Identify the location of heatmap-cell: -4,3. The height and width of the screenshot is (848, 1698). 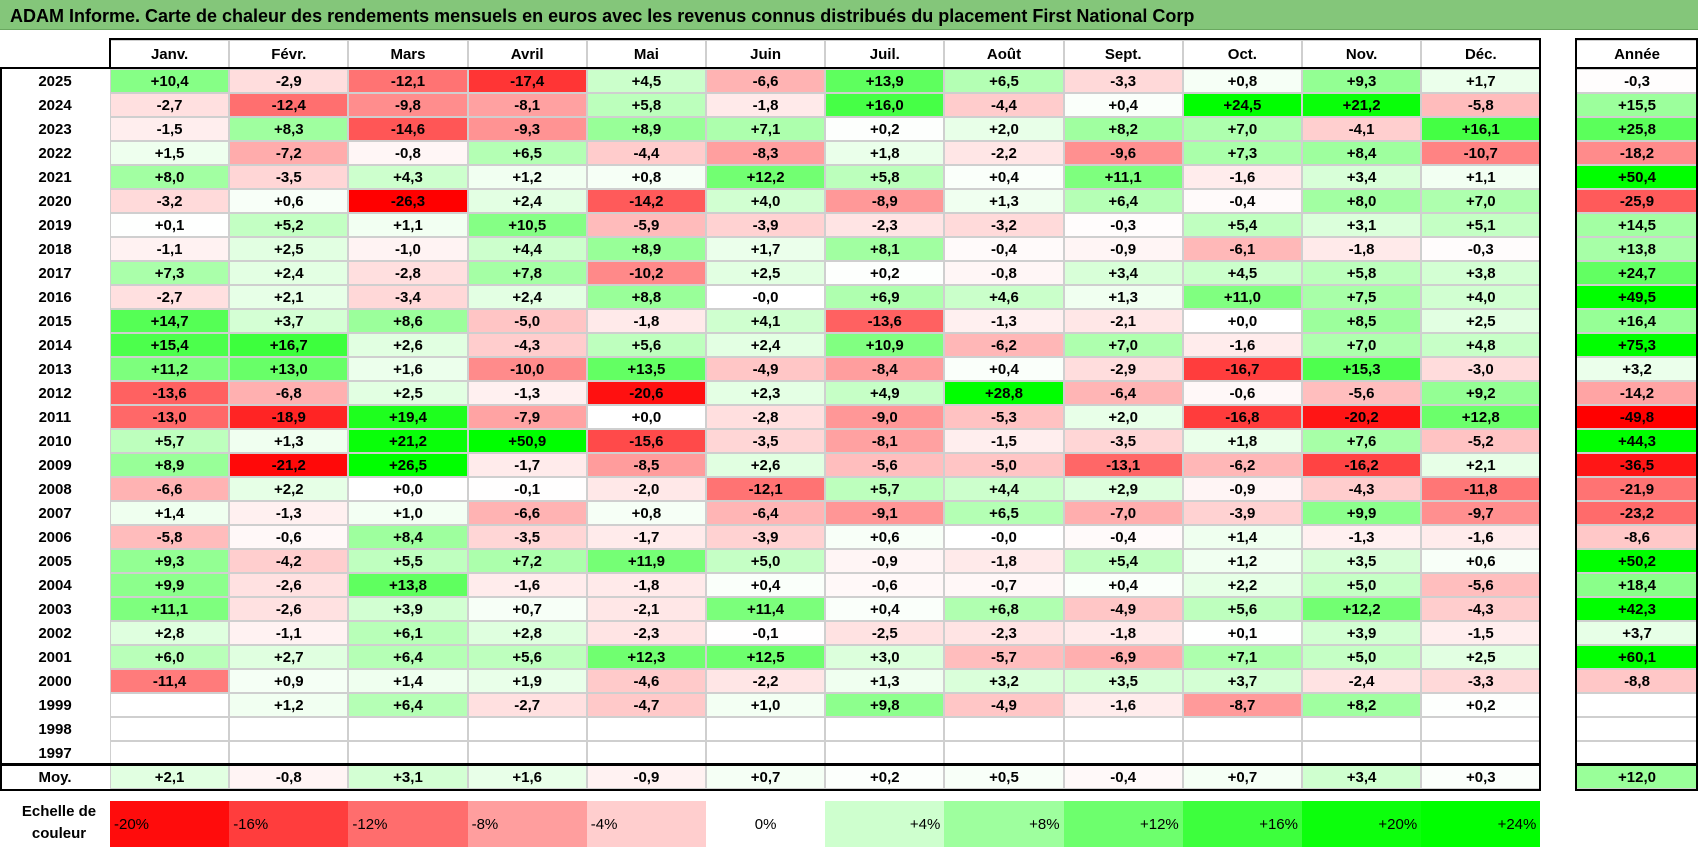
(1481, 609).